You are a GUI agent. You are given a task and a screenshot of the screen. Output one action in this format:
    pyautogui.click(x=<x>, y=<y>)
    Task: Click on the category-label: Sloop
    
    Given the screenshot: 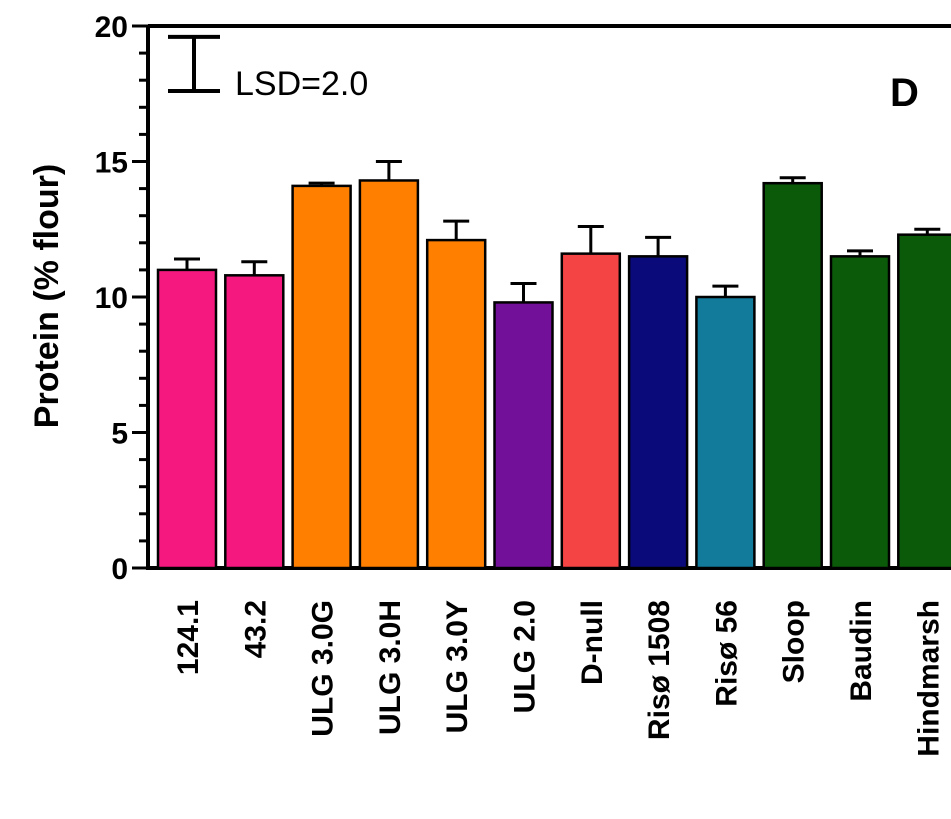 What is the action you would take?
    pyautogui.click(x=794, y=641)
    